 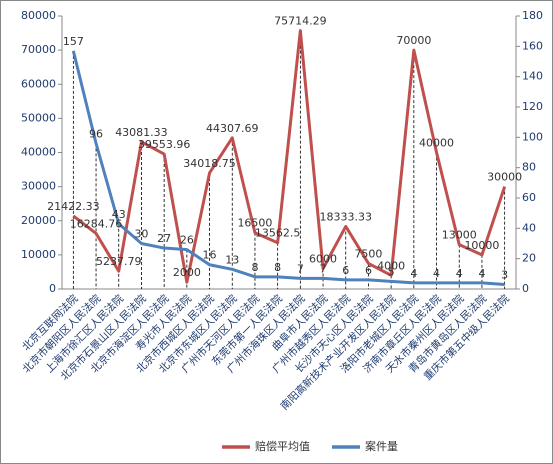 What do you see at coordinates (504, 274) in the screenshot?
I see `data-label: 3` at bounding box center [504, 274].